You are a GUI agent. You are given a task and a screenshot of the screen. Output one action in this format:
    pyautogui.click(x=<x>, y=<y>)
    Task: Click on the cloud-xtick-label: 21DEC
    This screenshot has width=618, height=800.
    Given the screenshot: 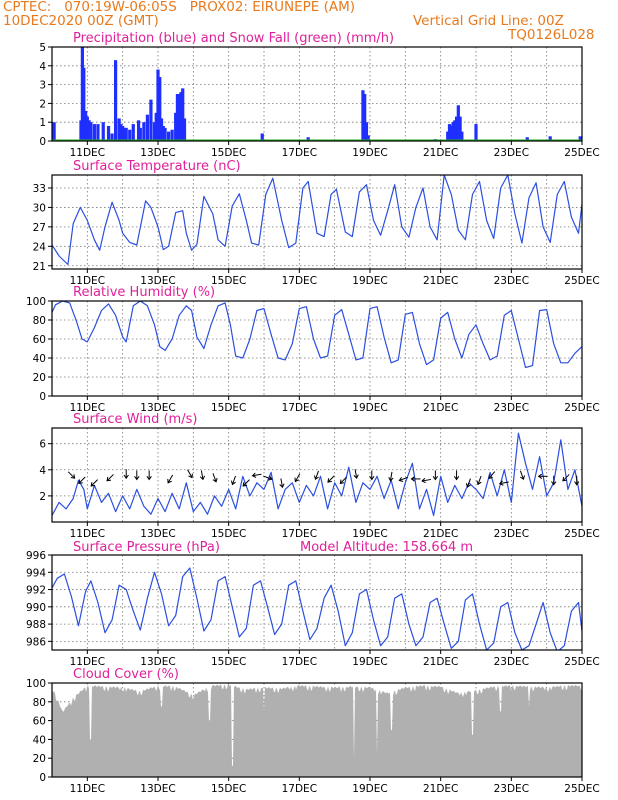 What is the action you would take?
    pyautogui.click(x=440, y=789)
    